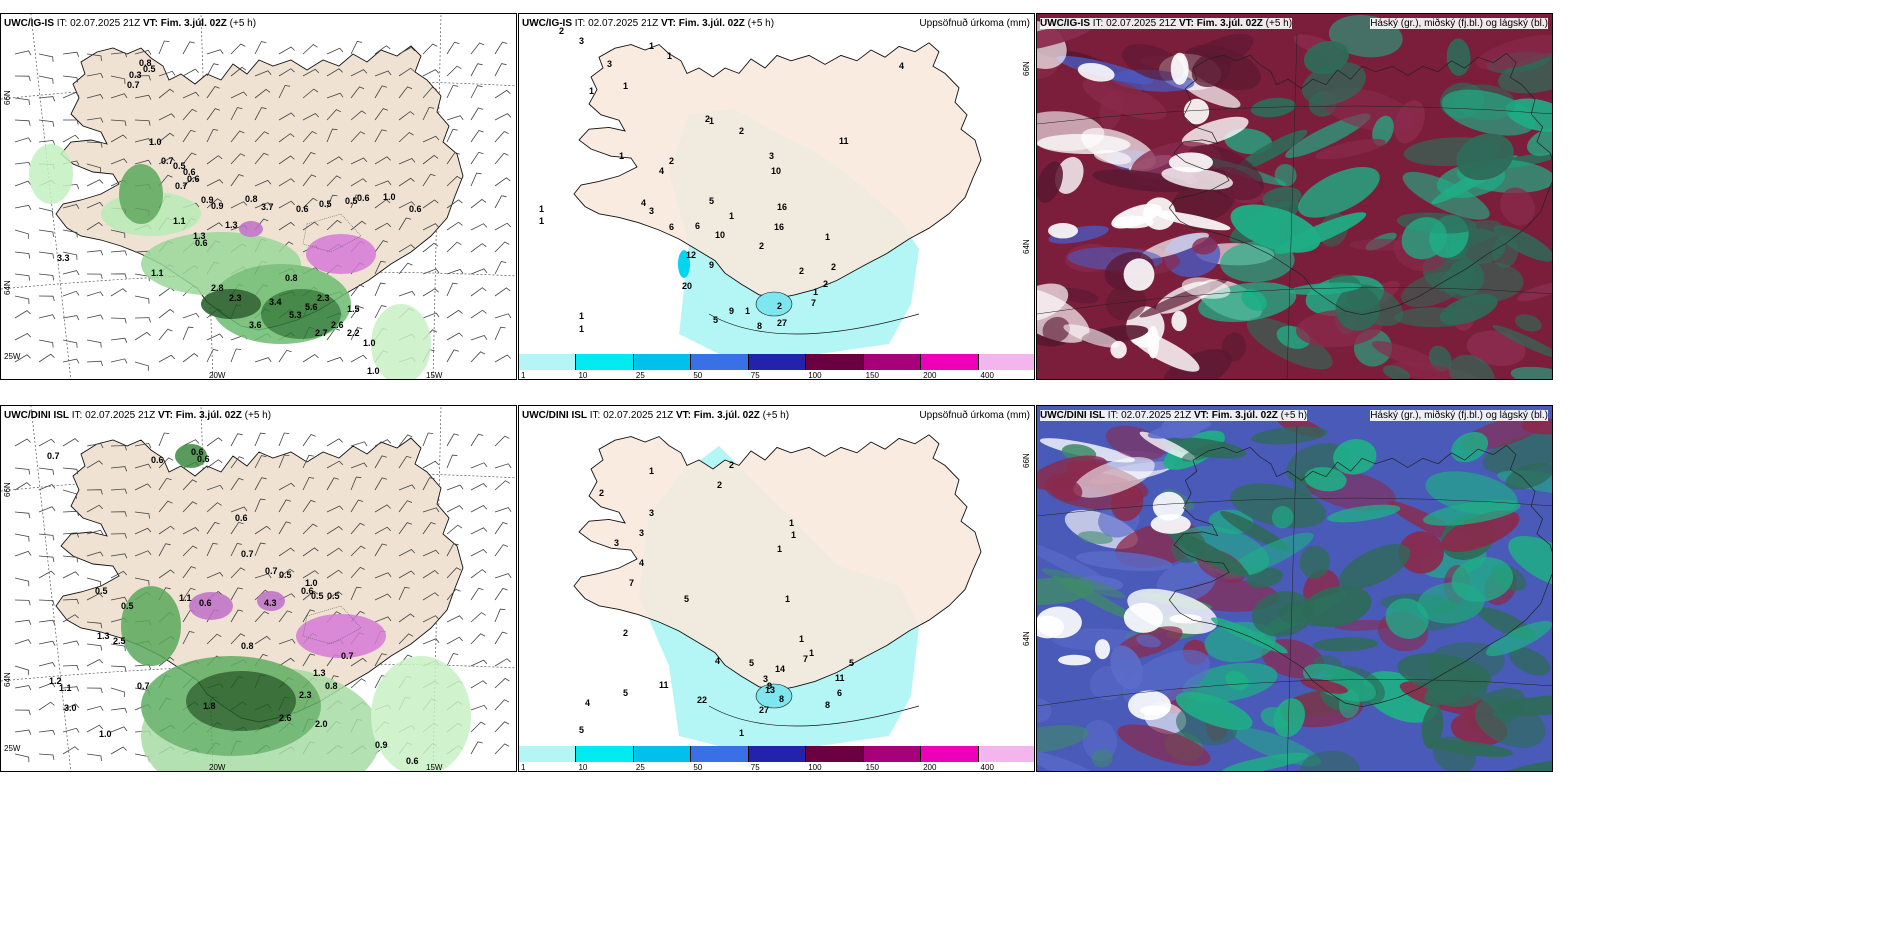  What do you see at coordinates (353, 333) in the screenshot?
I see `precip-value-label: 2.2` at bounding box center [353, 333].